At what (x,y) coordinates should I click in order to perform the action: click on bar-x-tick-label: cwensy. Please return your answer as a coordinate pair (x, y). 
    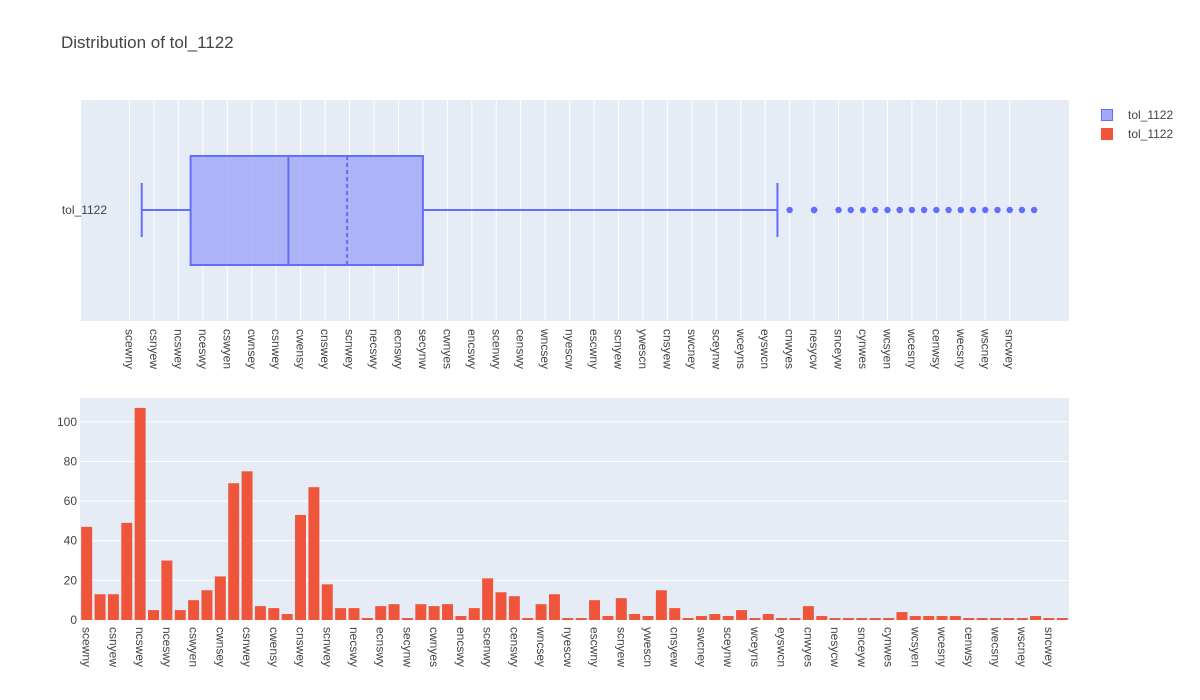
    Looking at the image, I should click on (274, 647).